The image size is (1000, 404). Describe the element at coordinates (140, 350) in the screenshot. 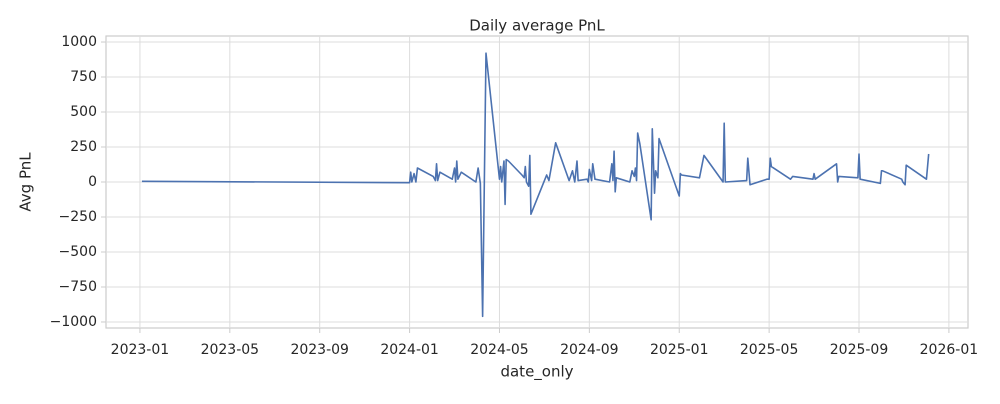

I see `x-tick-label: 2023-01` at that location.